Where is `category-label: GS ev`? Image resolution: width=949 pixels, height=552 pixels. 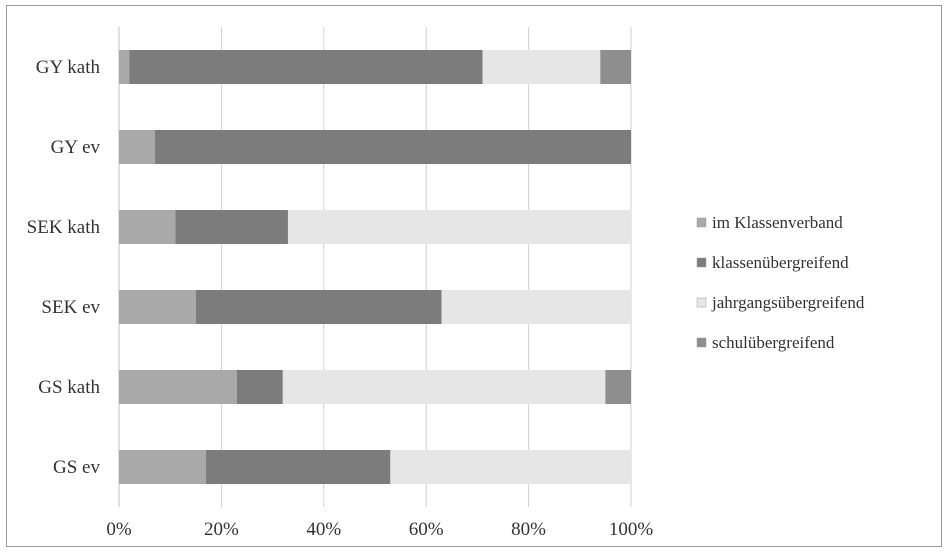 category-label: GS ev is located at coordinates (76, 467).